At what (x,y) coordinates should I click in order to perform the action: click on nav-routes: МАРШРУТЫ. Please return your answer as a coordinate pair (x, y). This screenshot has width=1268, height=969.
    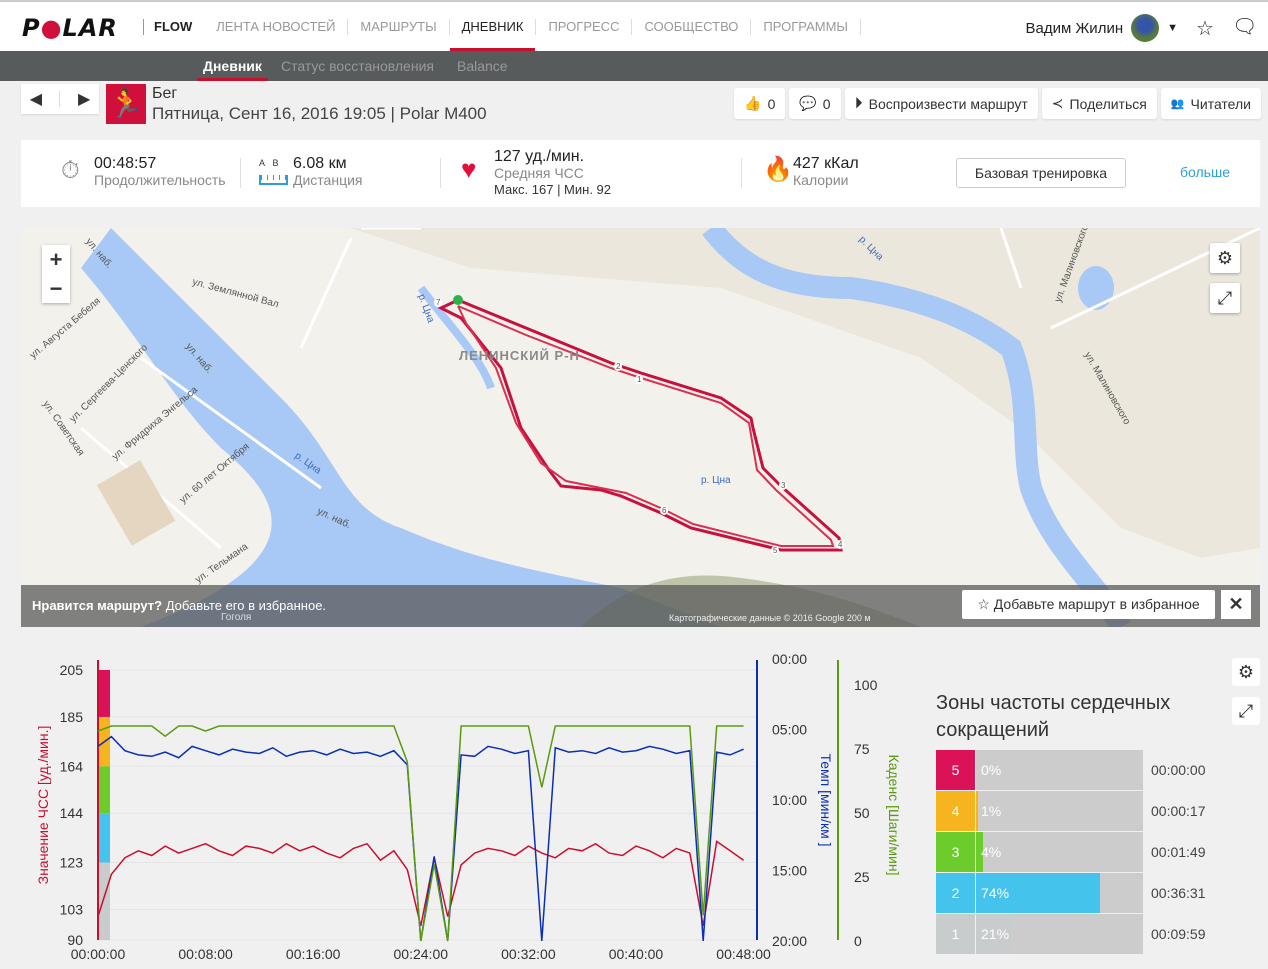
    Looking at the image, I should click on (398, 26).